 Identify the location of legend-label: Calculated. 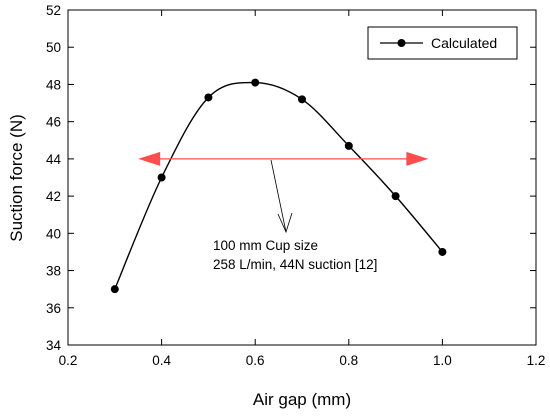
(464, 43).